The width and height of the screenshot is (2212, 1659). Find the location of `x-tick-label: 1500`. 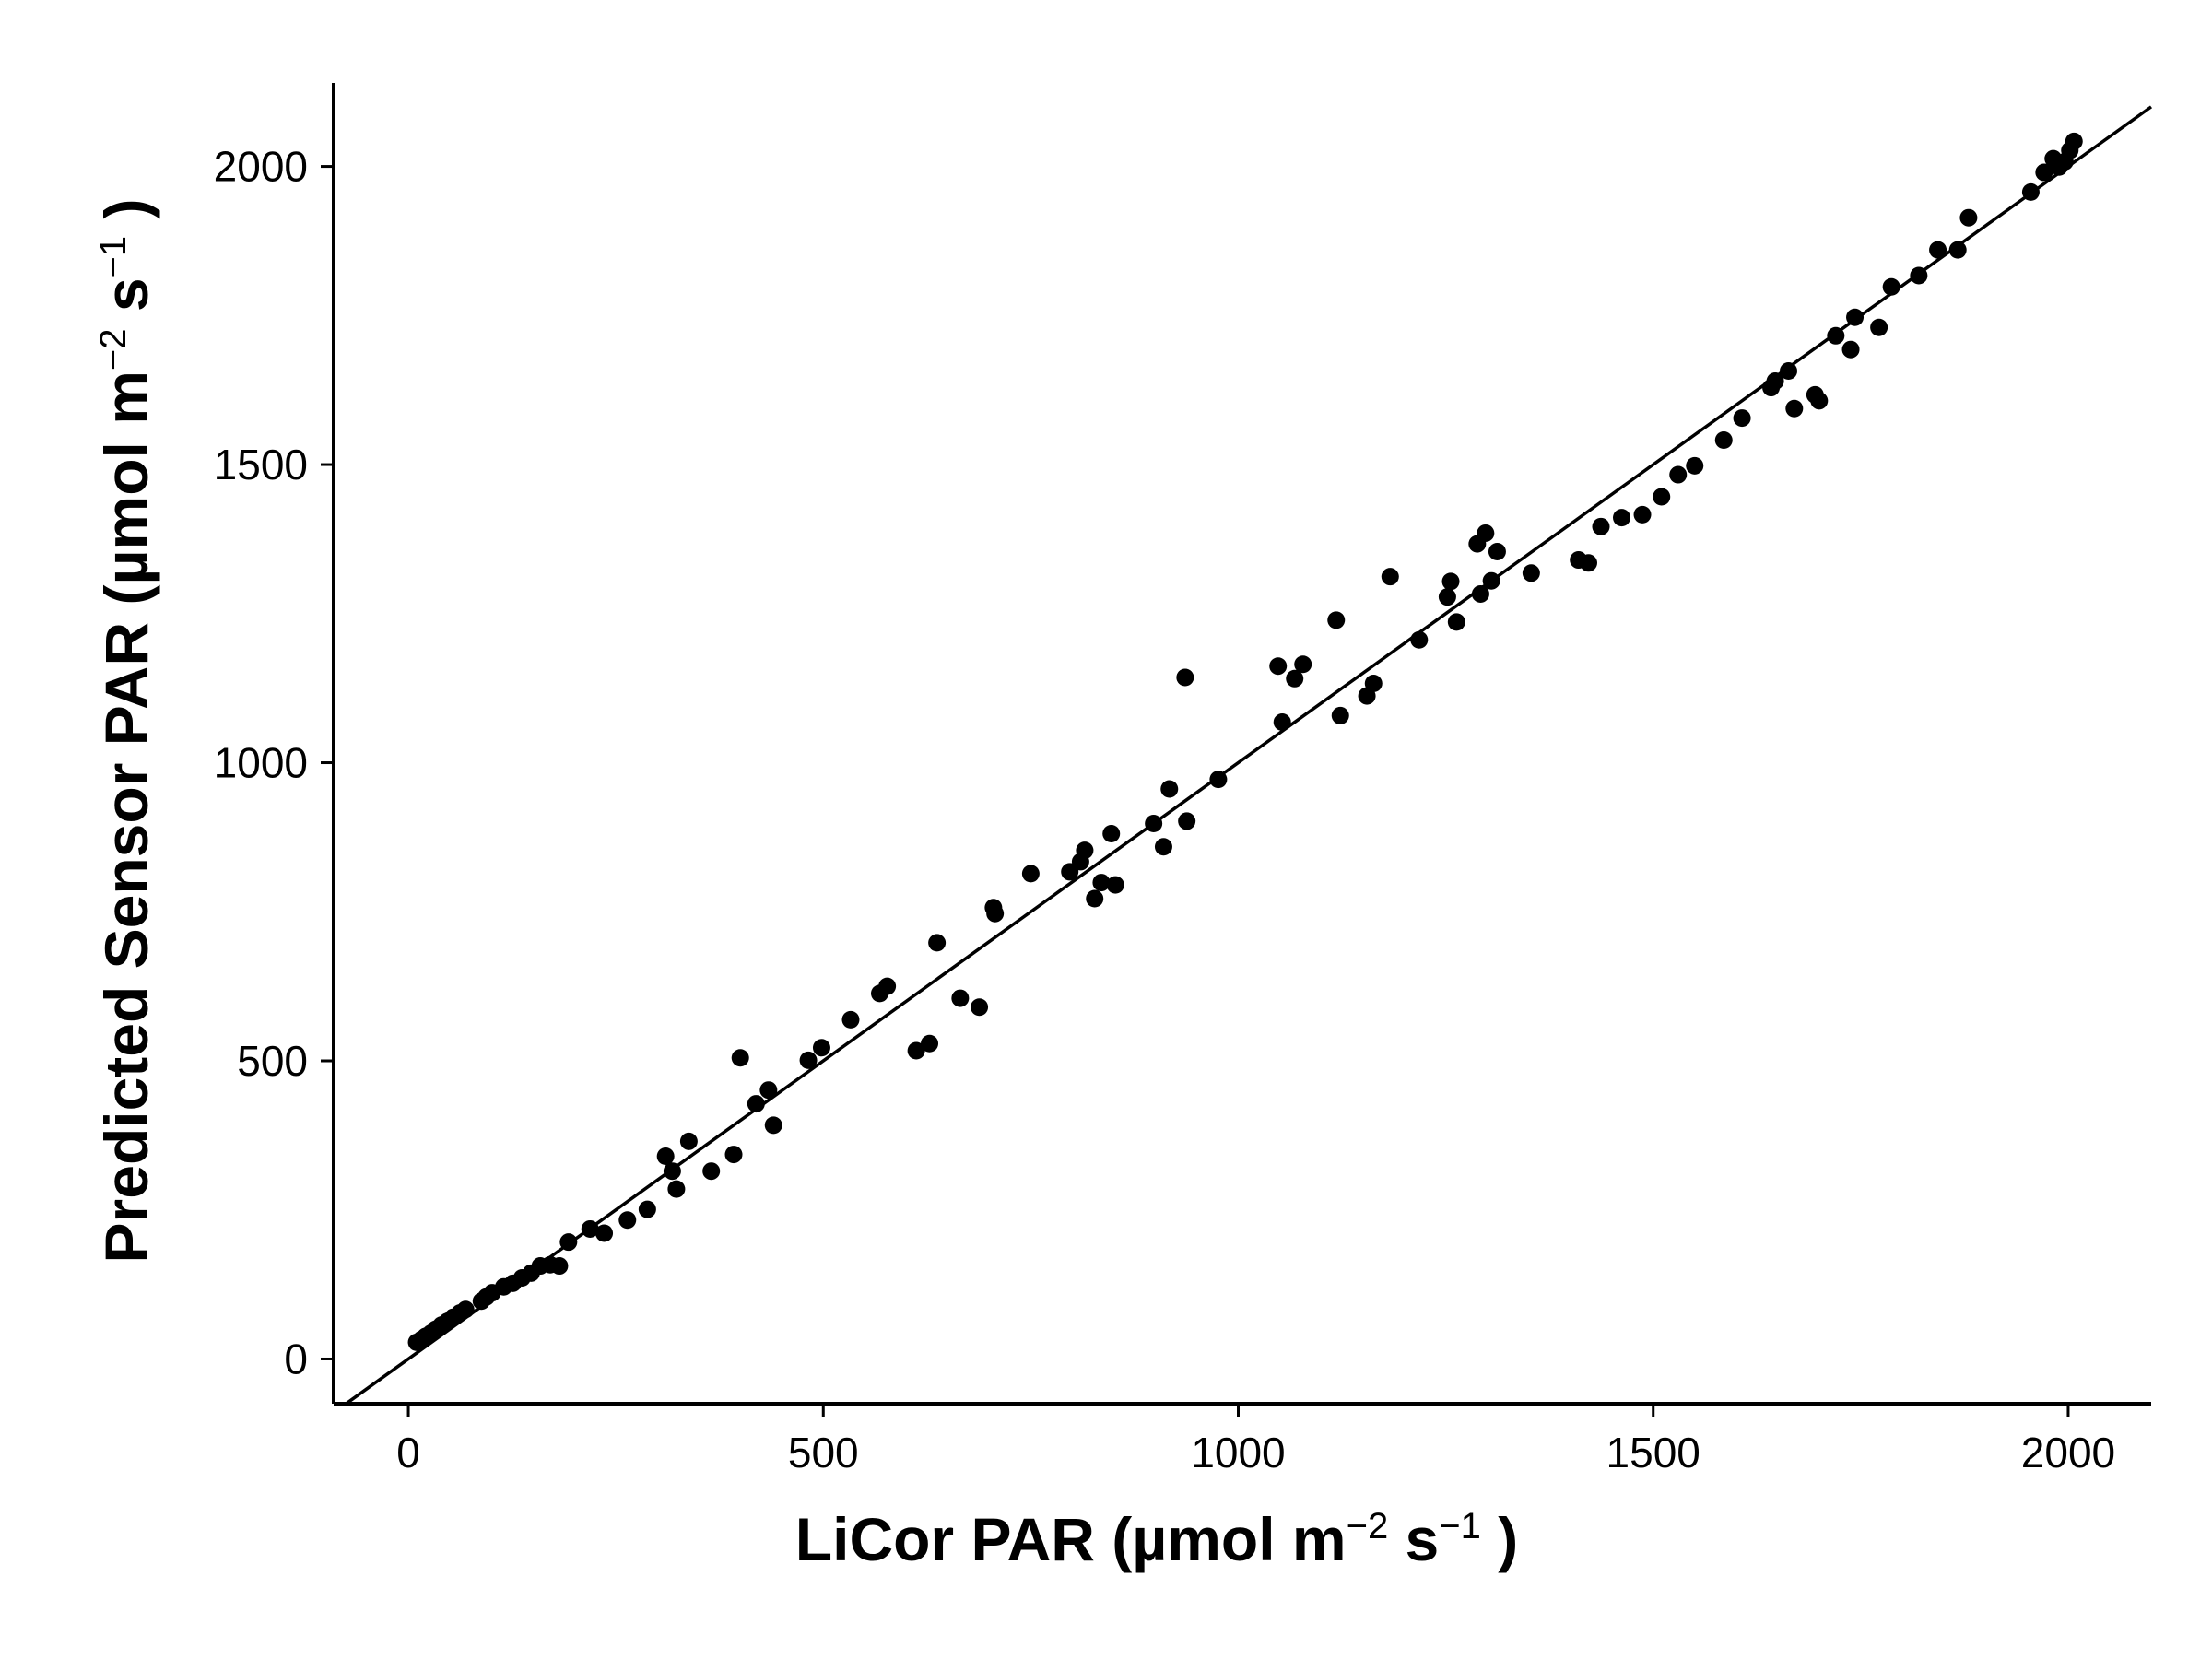

x-tick-label: 1500 is located at coordinates (1653, 1453).